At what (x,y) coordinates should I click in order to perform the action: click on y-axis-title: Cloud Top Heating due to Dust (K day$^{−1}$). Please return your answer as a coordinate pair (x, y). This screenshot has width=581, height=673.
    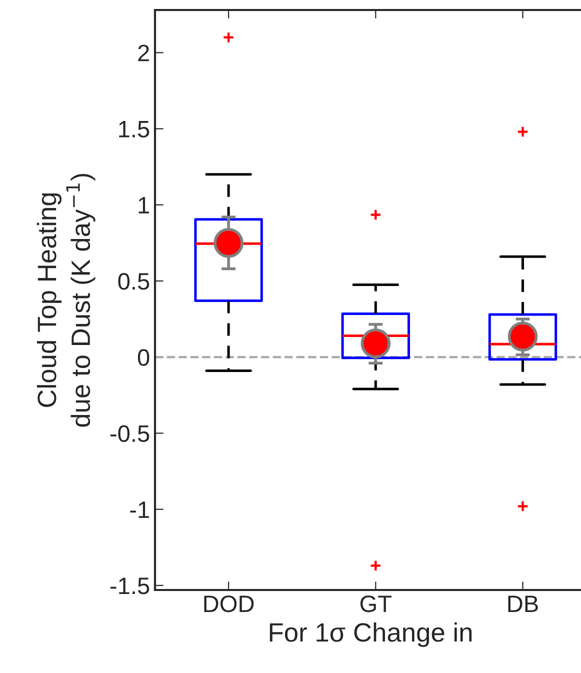
    Looking at the image, I should click on (66, 300).